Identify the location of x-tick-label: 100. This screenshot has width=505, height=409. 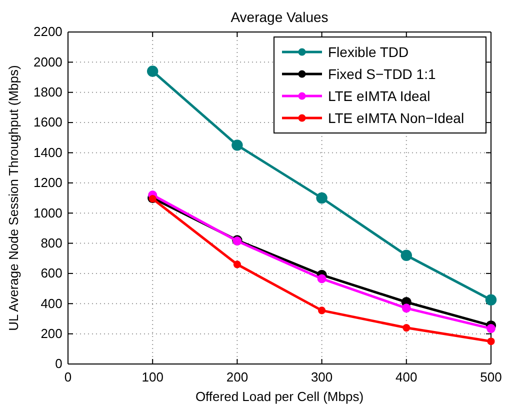
(153, 376).